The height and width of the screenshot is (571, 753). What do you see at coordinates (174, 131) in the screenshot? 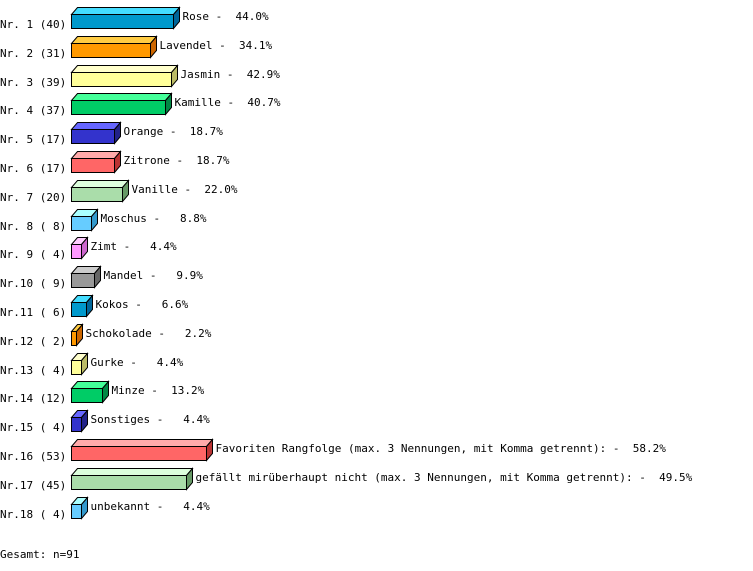
I see `value-label: Orange - 18.7%` at bounding box center [174, 131].